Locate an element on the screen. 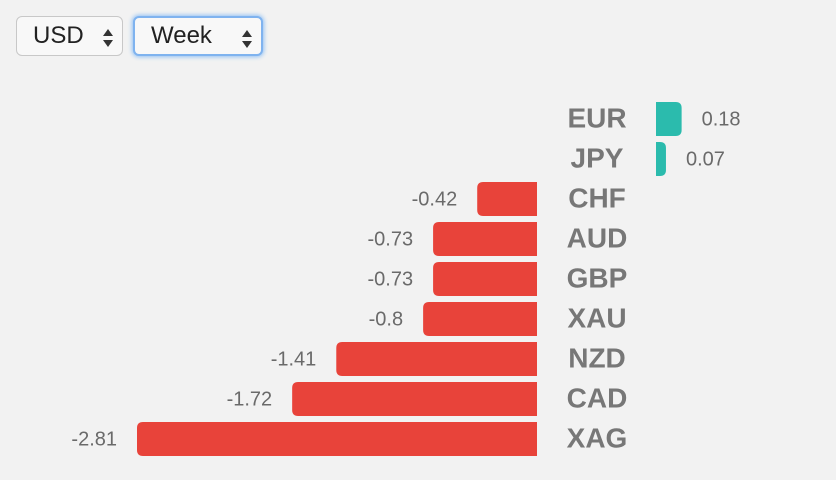 This screenshot has height=480, width=836. value-label: -0.42 is located at coordinates (435, 199).